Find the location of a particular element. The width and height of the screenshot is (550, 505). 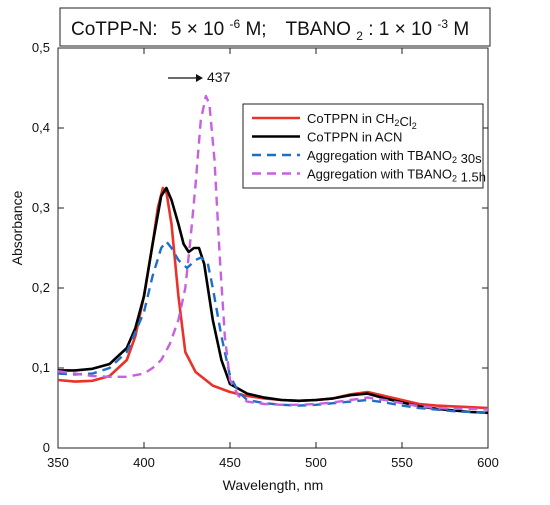

x-axis-label: Wavelength, nm is located at coordinates (273, 485).